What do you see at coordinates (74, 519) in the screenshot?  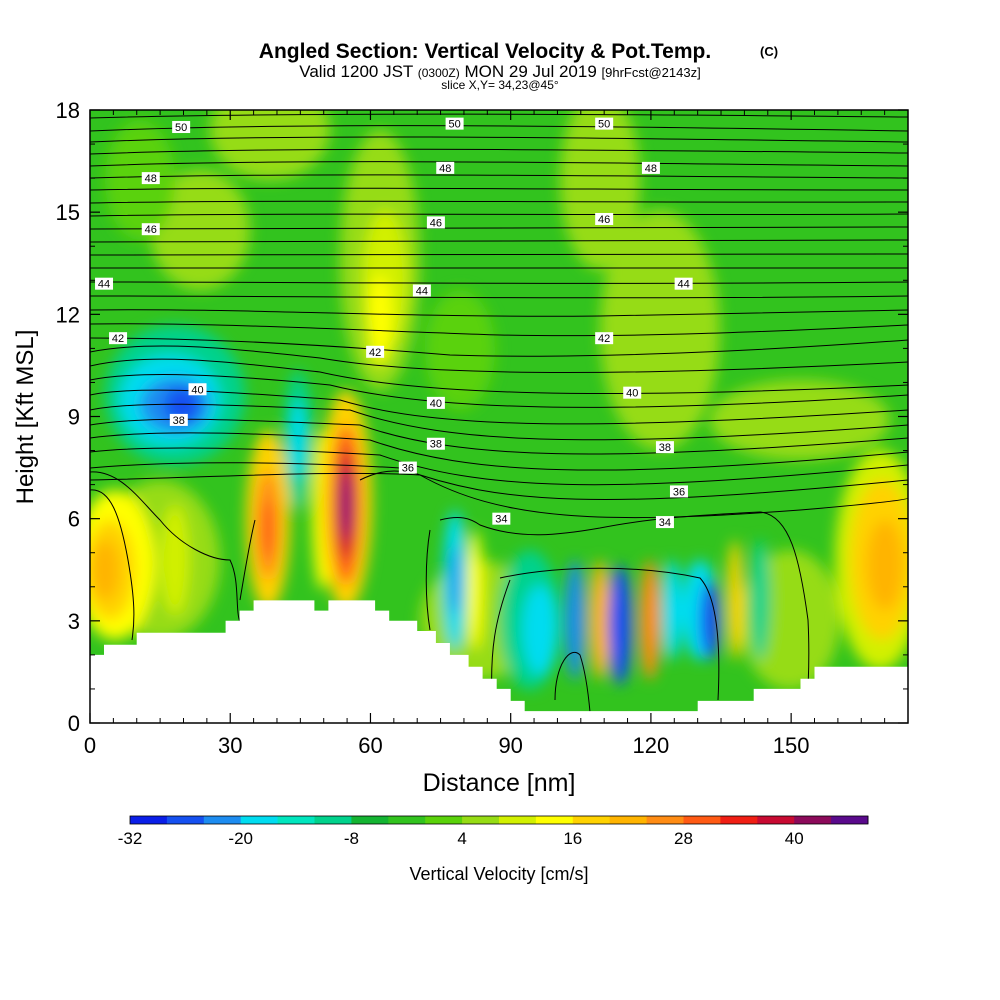 I see `y-tick-label: 6` at bounding box center [74, 519].